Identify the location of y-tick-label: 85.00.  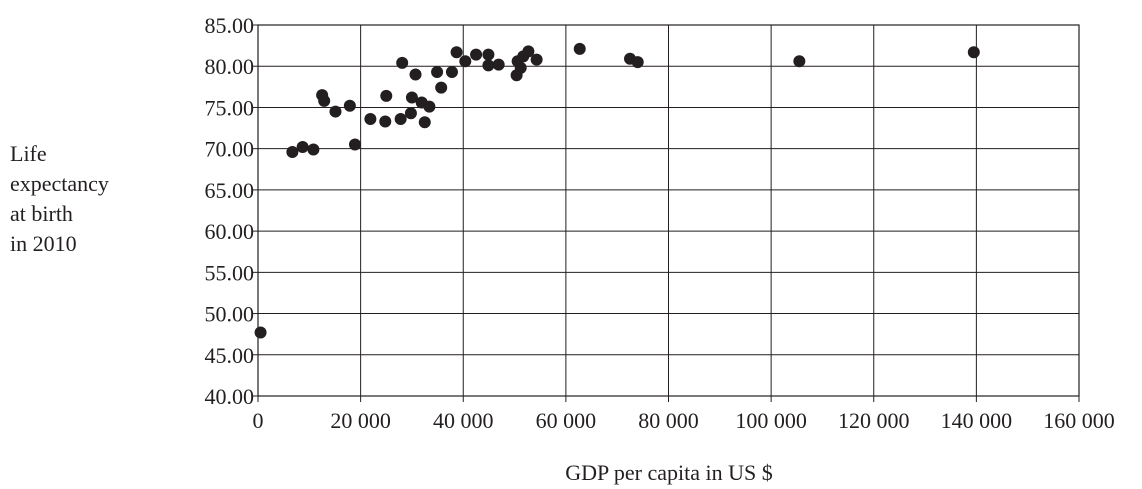
(230, 25).